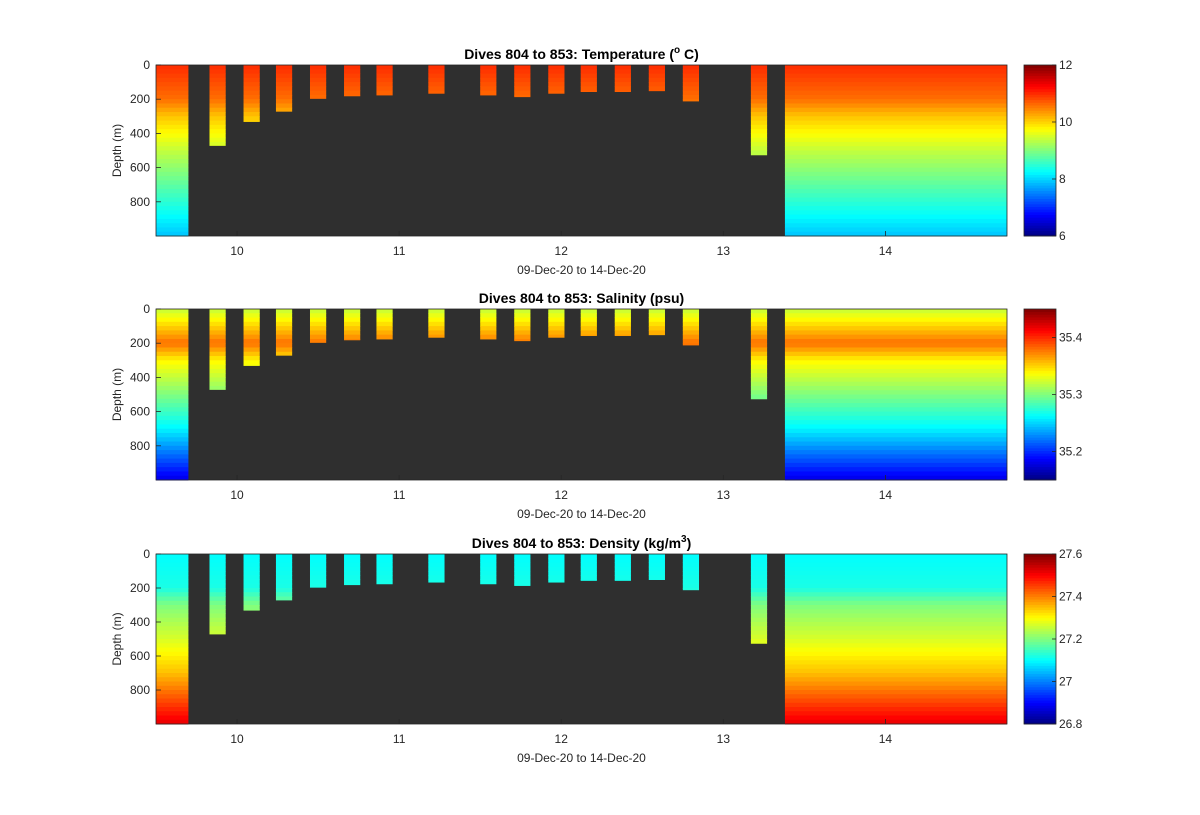  What do you see at coordinates (886, 251) in the screenshot?
I see `x-tick-label: 14` at bounding box center [886, 251].